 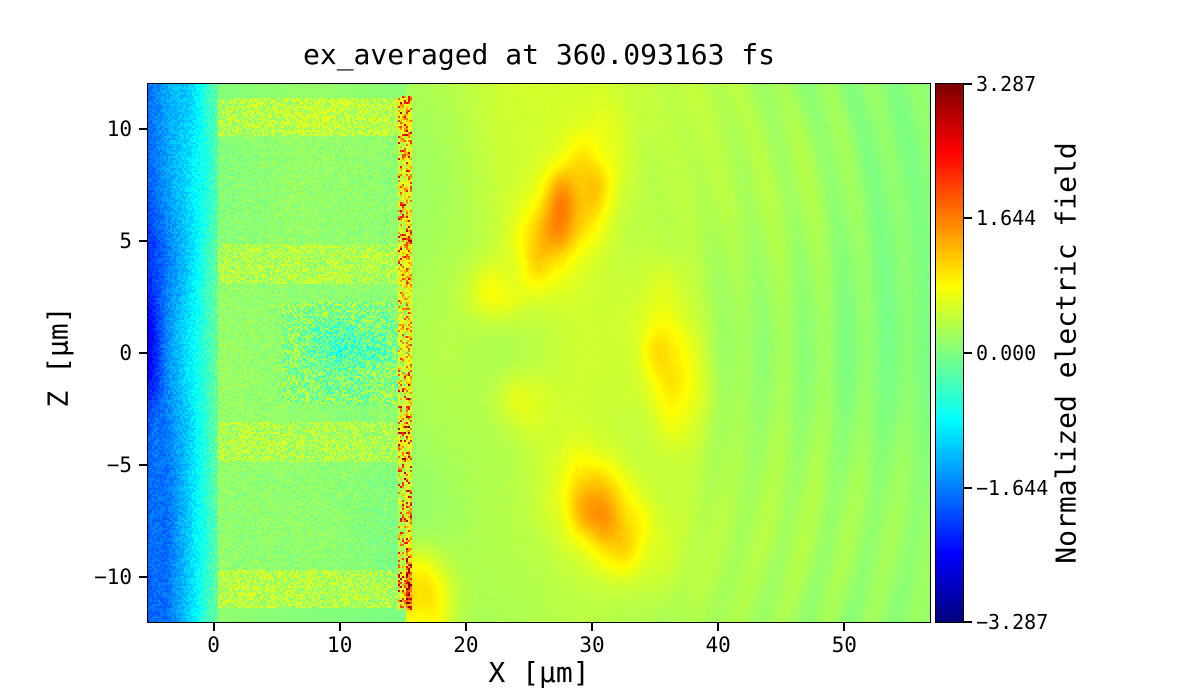 What do you see at coordinates (213, 645) in the screenshot?
I see `x-tick-label: 0` at bounding box center [213, 645].